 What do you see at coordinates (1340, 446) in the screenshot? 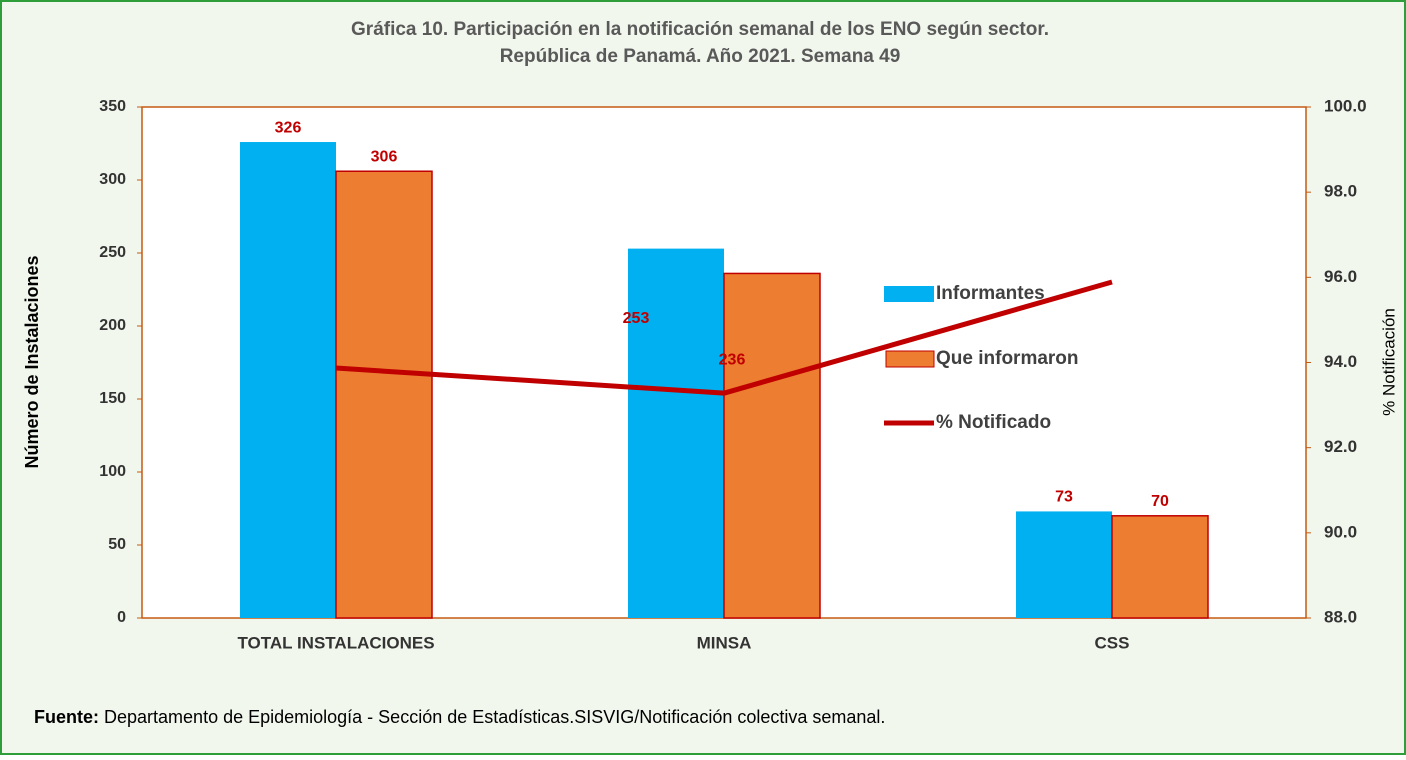
I see `y2-tick-label: 92.0` at bounding box center [1340, 446].